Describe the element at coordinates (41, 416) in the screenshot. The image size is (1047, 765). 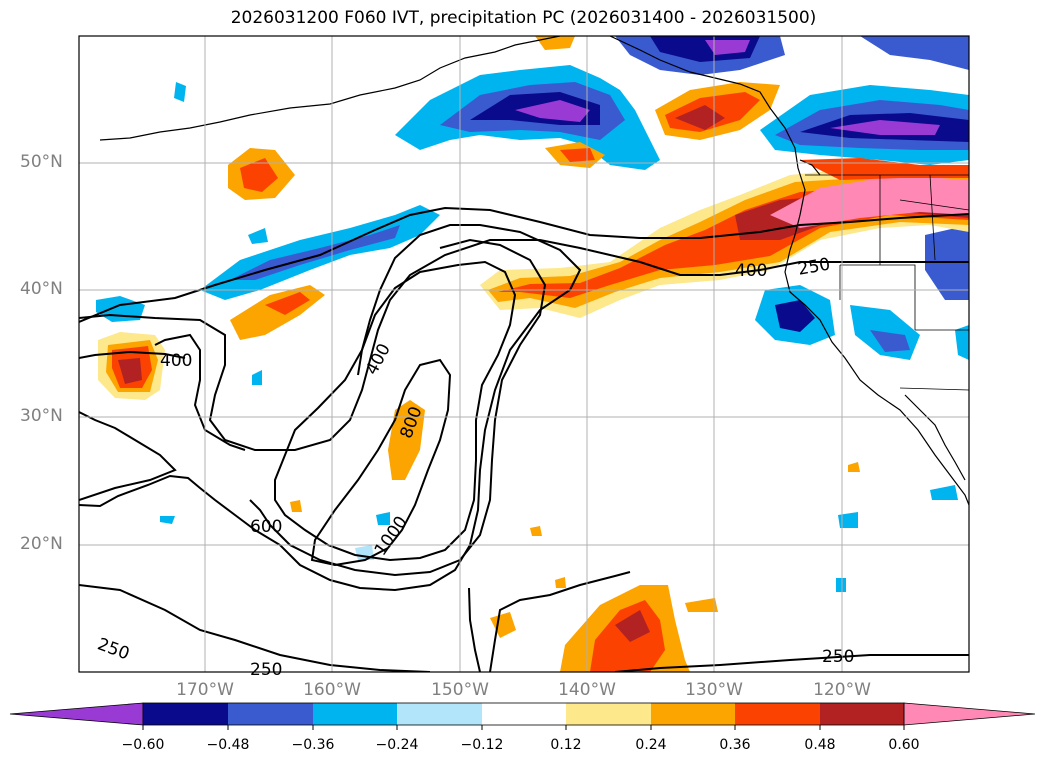
I see `lat-label-30n: 30°N` at that location.